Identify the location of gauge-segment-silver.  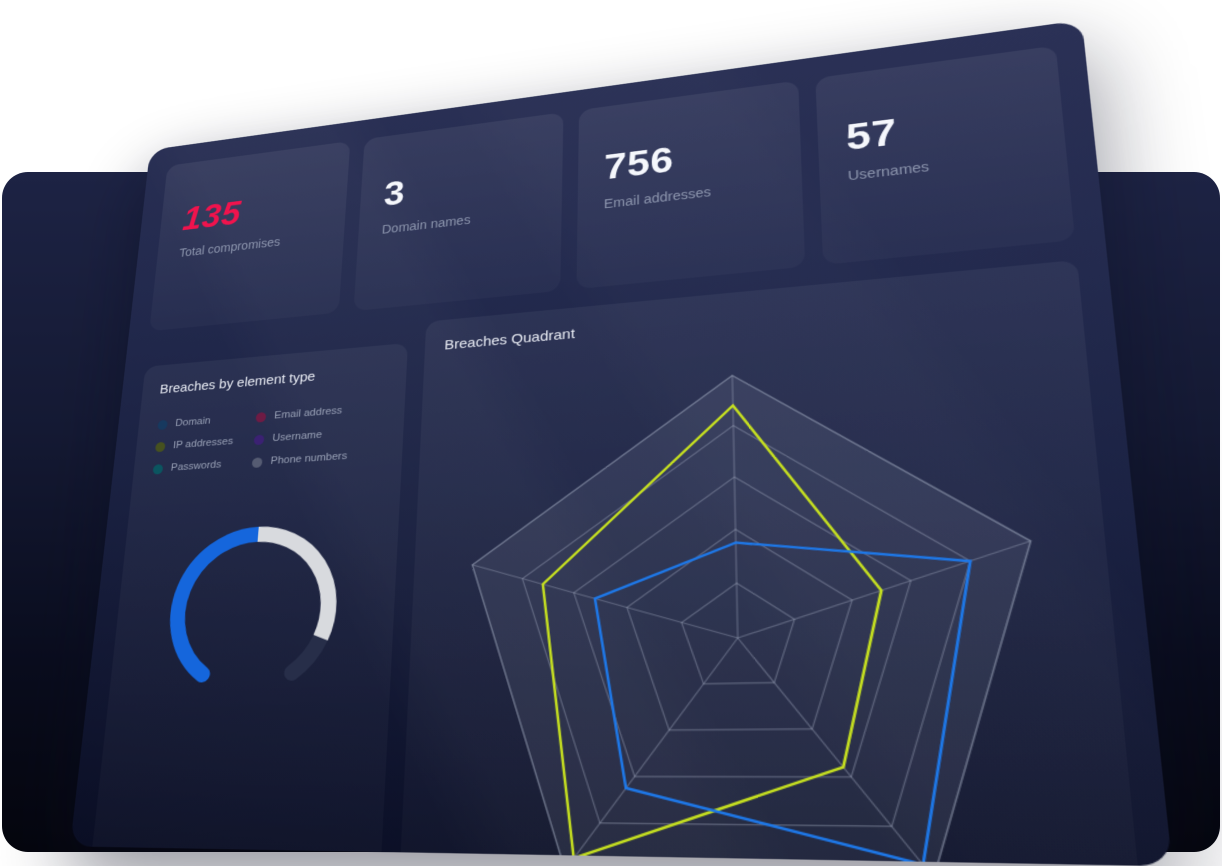
(292, 584).